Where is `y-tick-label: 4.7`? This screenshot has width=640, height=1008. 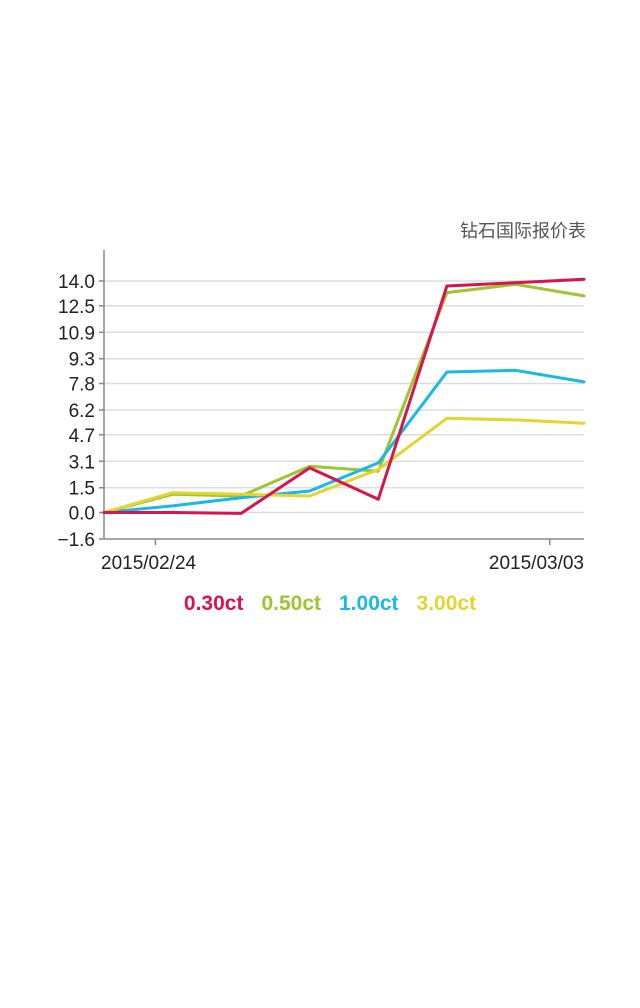 y-tick-label: 4.7 is located at coordinates (82, 436).